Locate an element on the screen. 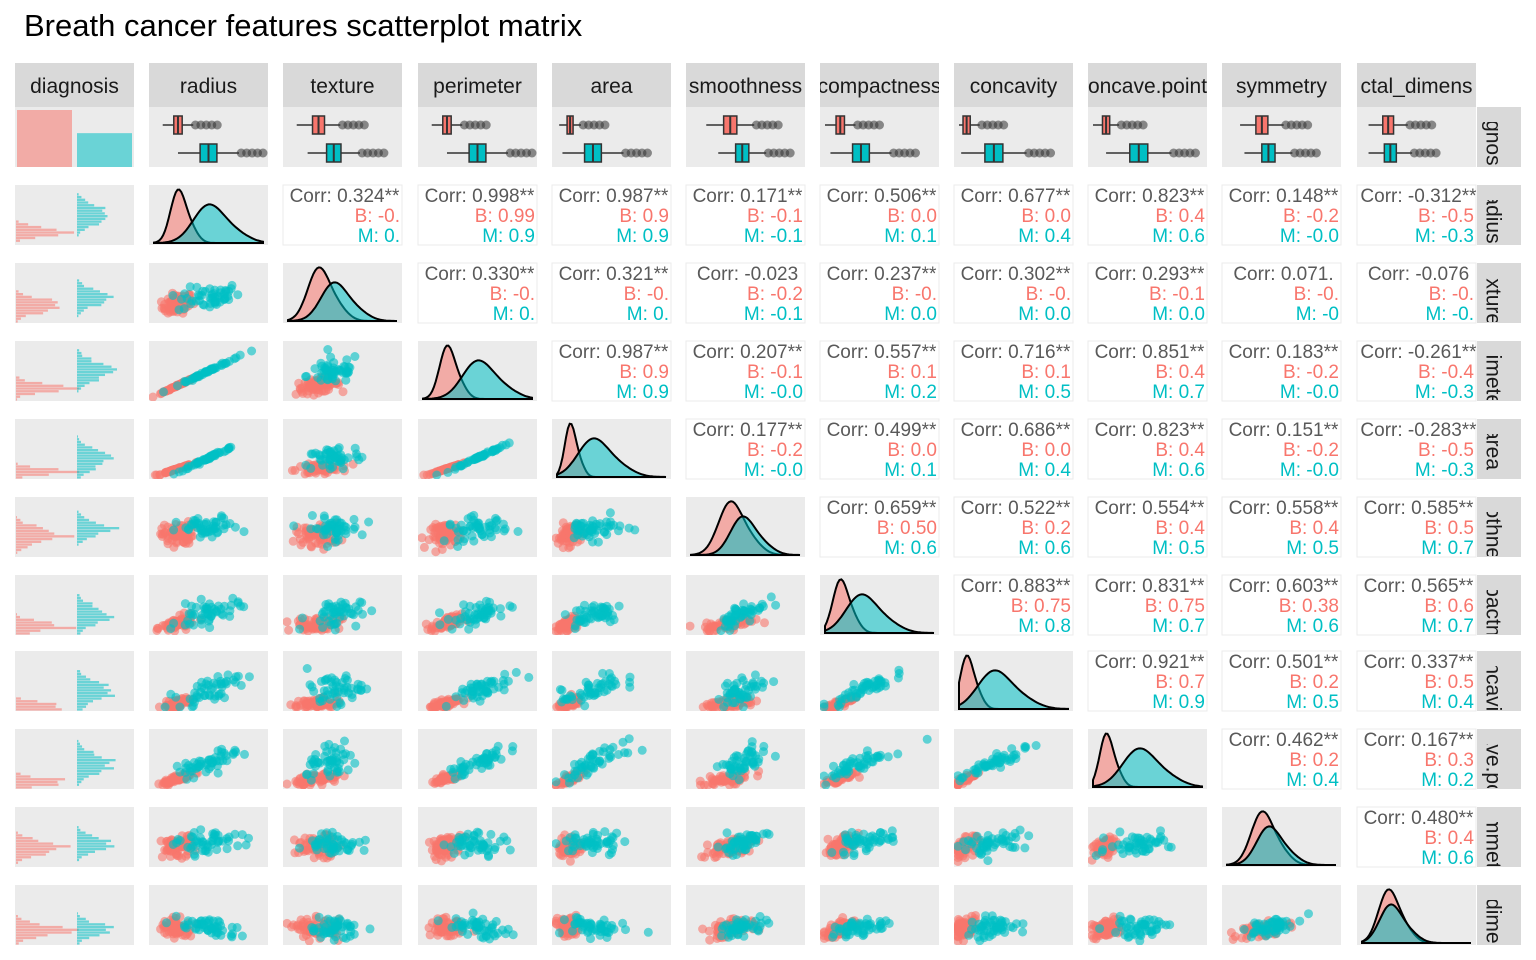 This screenshot has width=1536, height=960. panel-area-concavity: Corr: 0.686**B: 0.0M: 0.4 is located at coordinates (1013, 449).